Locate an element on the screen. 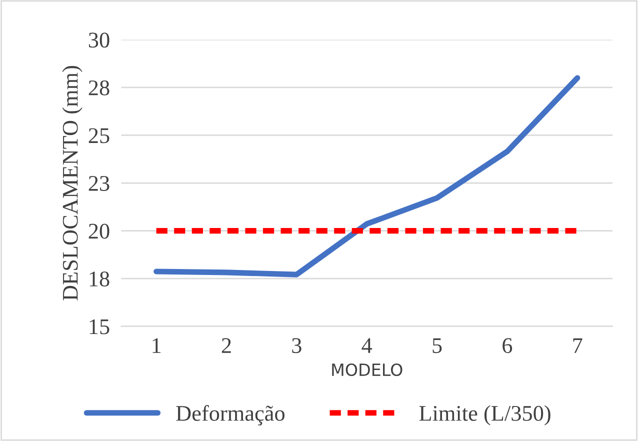 Image resolution: width=638 pixels, height=441 pixels. legend-label: Limite (L/350) is located at coordinates (484, 415).